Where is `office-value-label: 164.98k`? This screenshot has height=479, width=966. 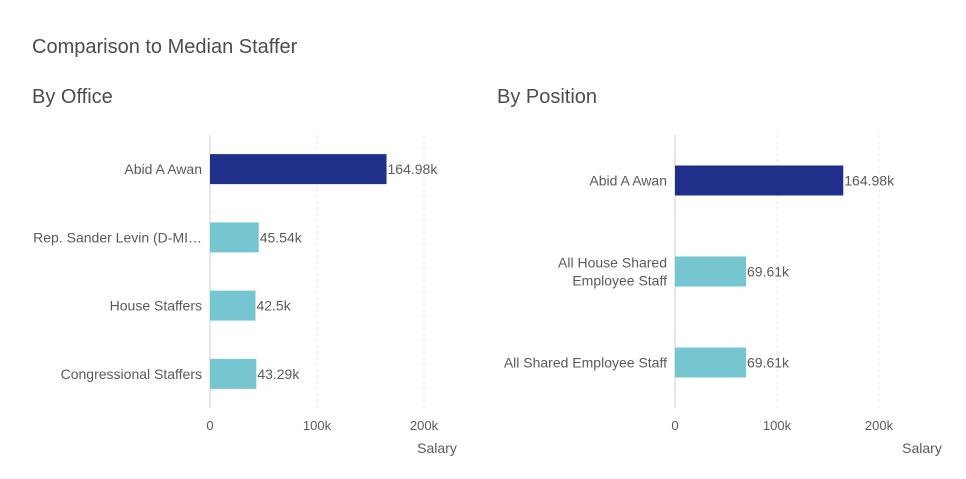 office-value-label: 164.98k is located at coordinates (413, 169).